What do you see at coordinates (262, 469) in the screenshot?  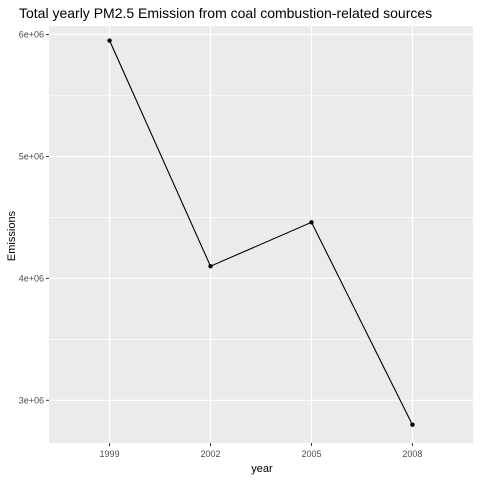 I see `x-axis-label: year` at bounding box center [262, 469].